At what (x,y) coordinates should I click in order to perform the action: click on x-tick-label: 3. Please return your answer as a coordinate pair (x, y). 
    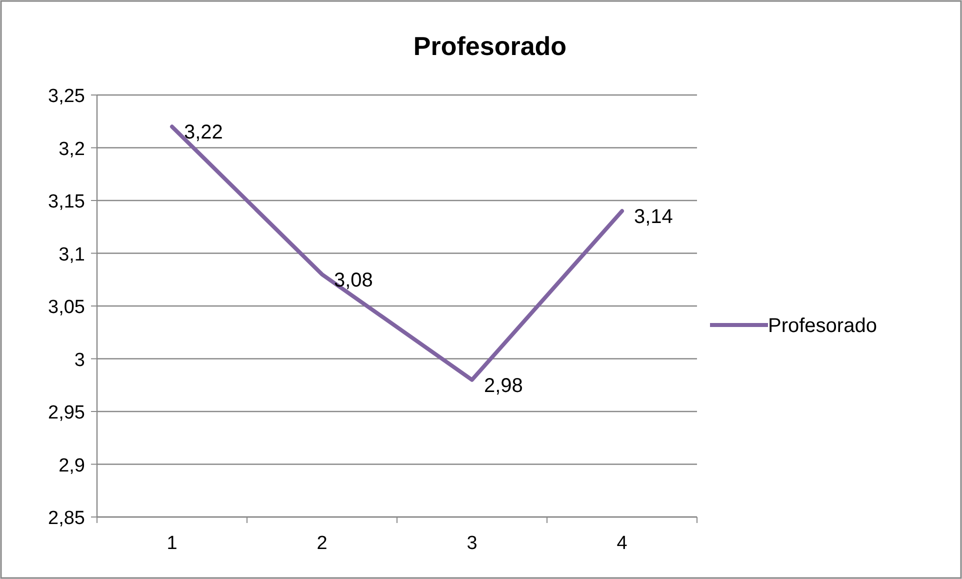
    Looking at the image, I should click on (472, 543).